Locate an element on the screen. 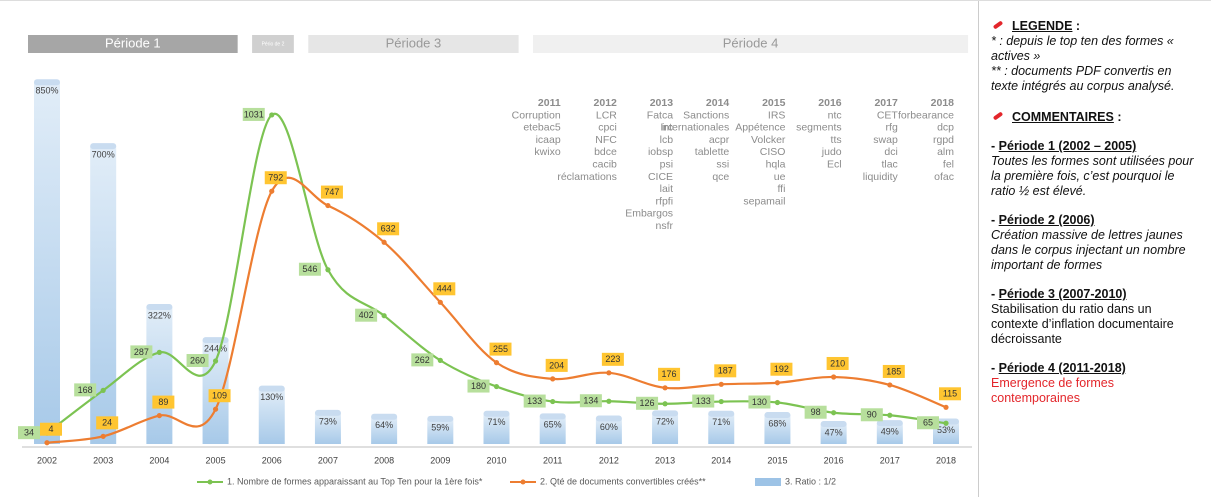  data-label: 89 is located at coordinates (163, 402).